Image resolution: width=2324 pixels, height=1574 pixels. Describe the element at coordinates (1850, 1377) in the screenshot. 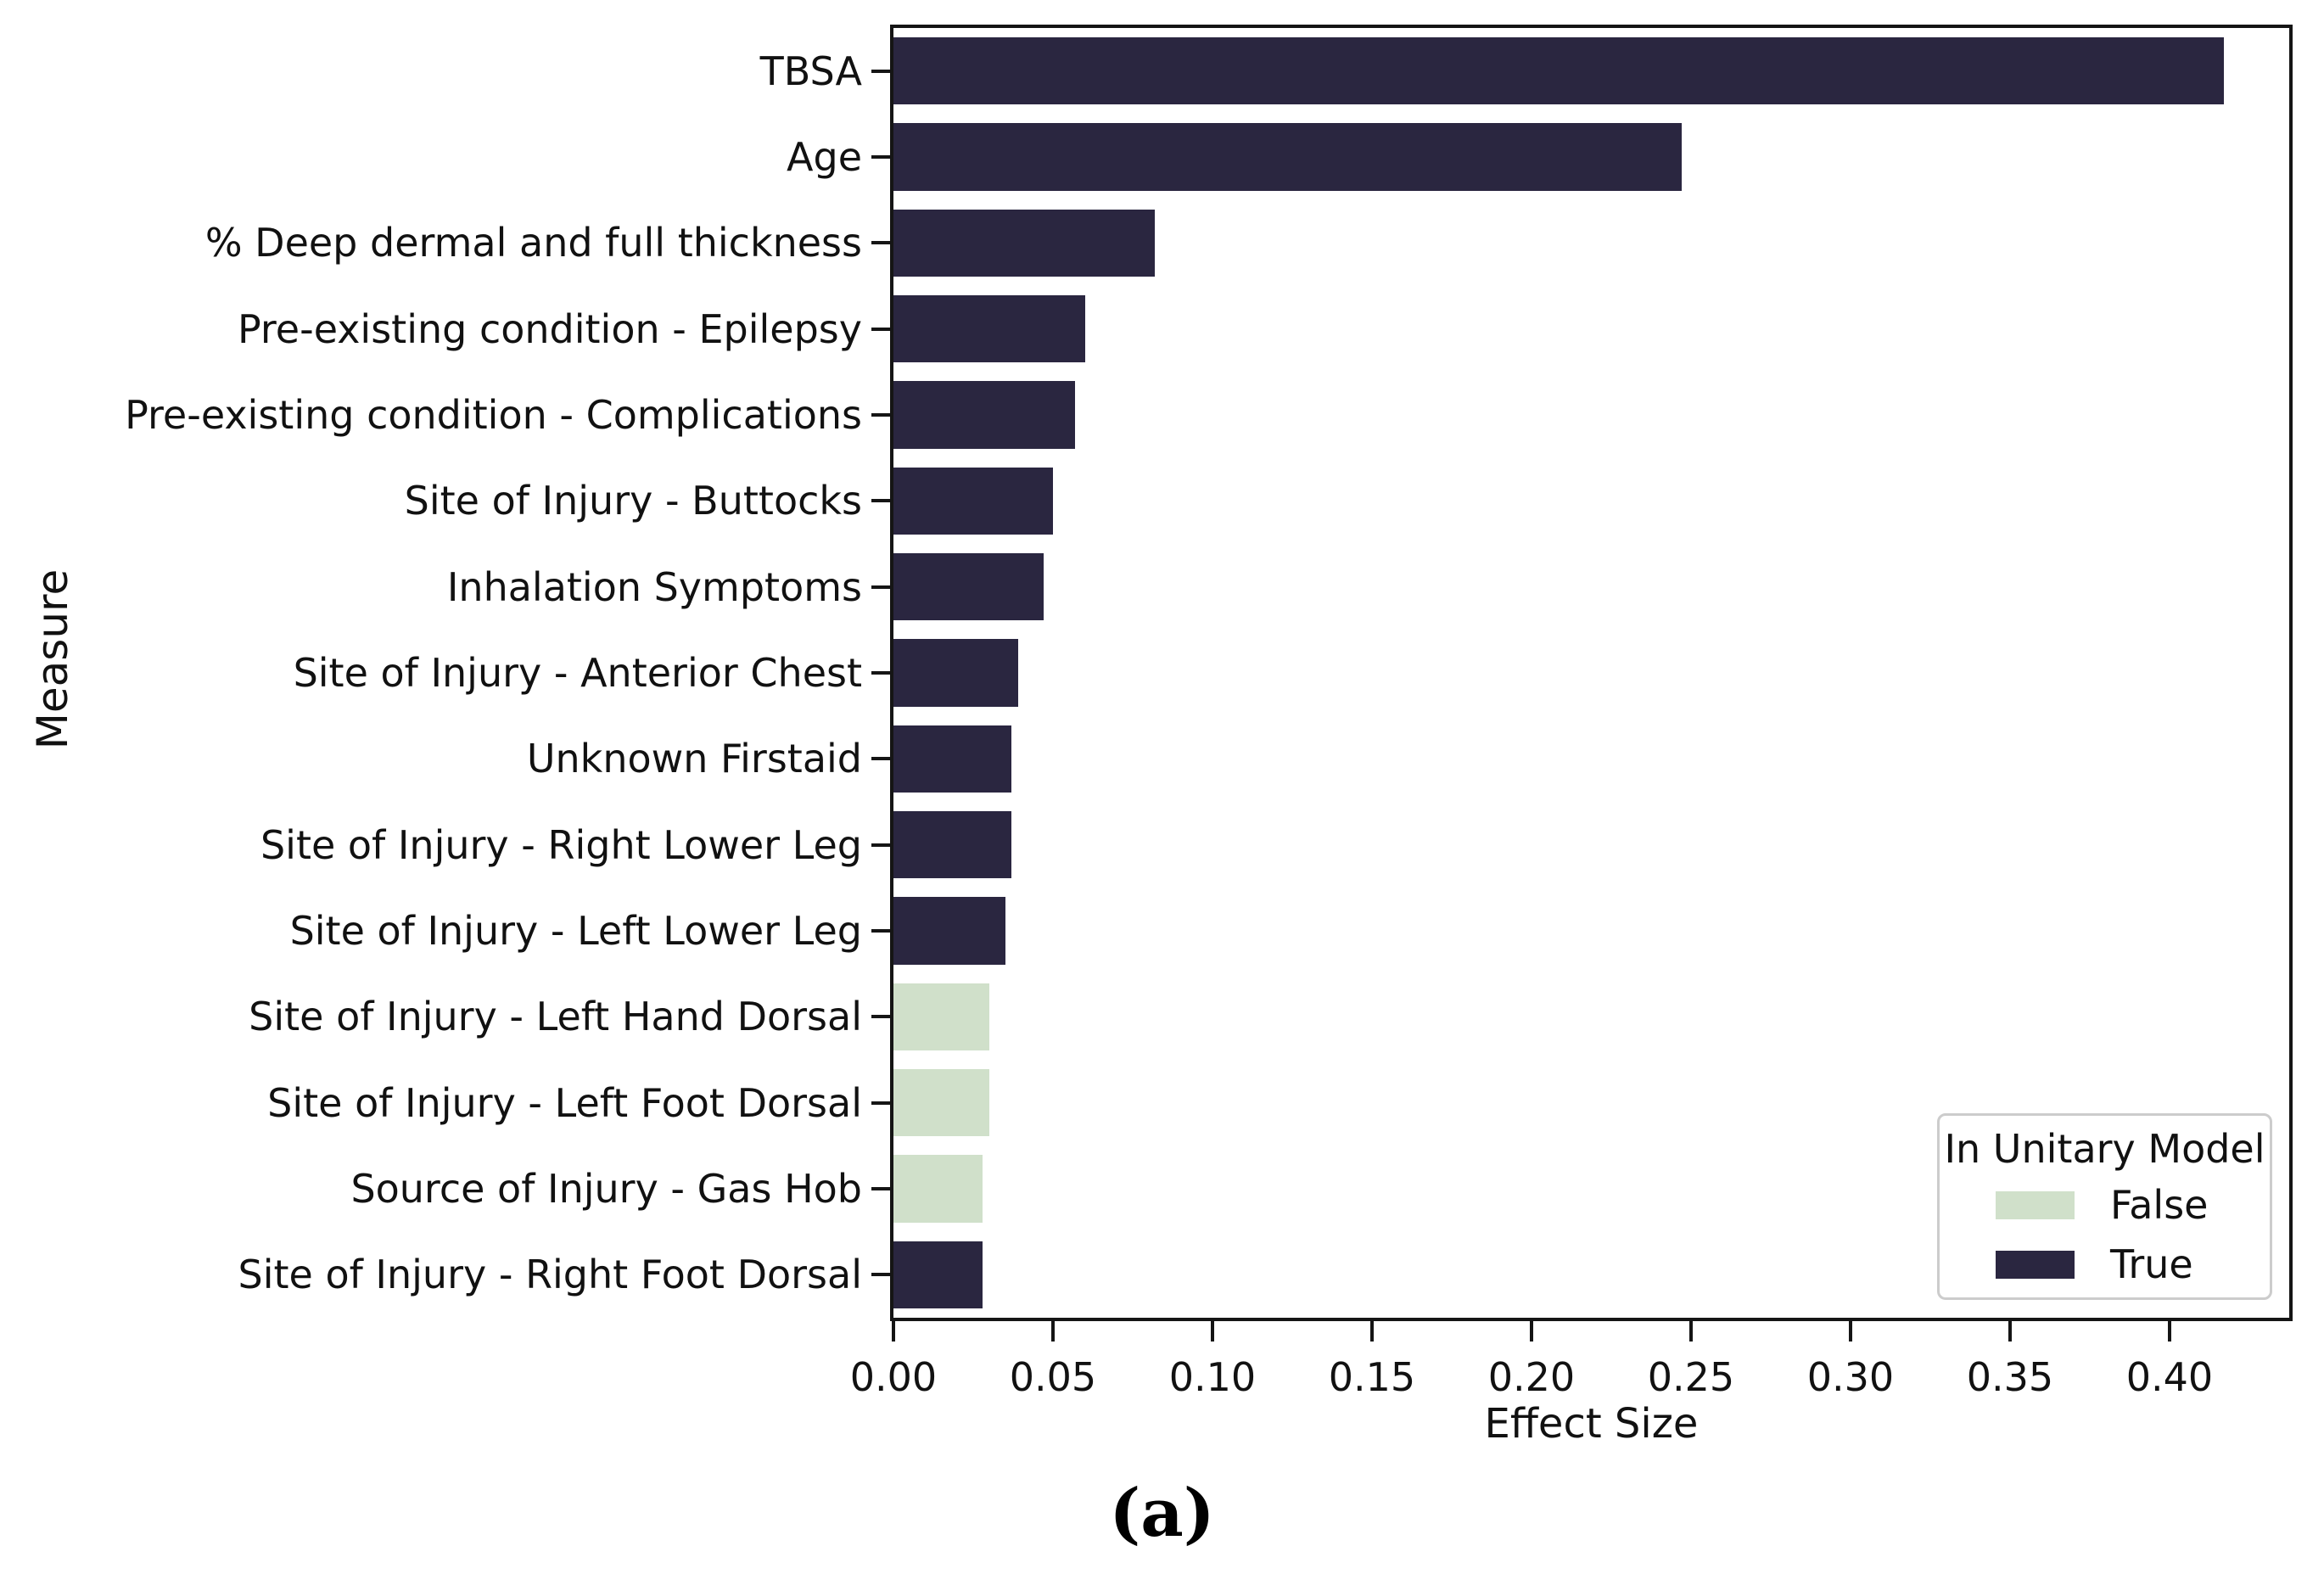

I see `x-tick-label: 0.30` at that location.